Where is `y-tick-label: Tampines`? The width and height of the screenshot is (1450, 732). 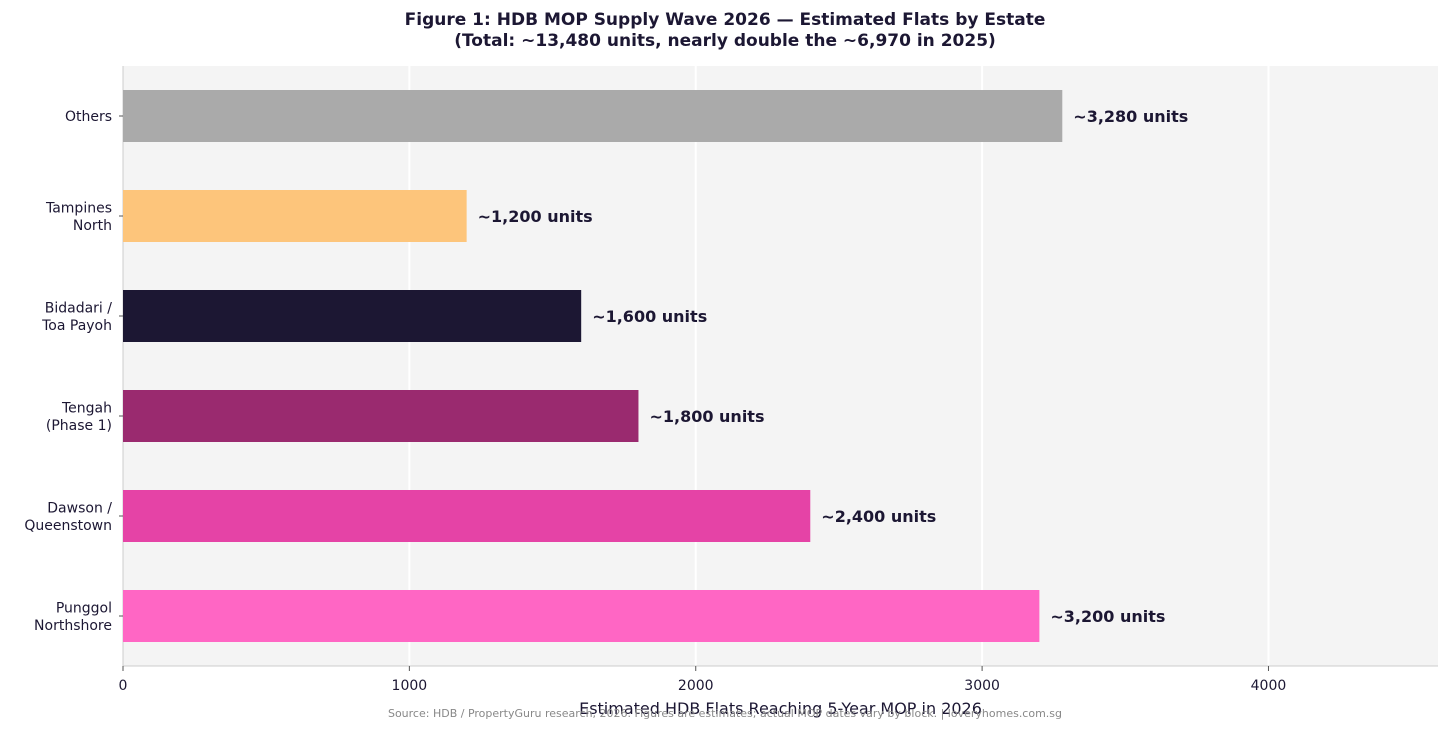 y-tick-label: Tampines is located at coordinates (78, 208).